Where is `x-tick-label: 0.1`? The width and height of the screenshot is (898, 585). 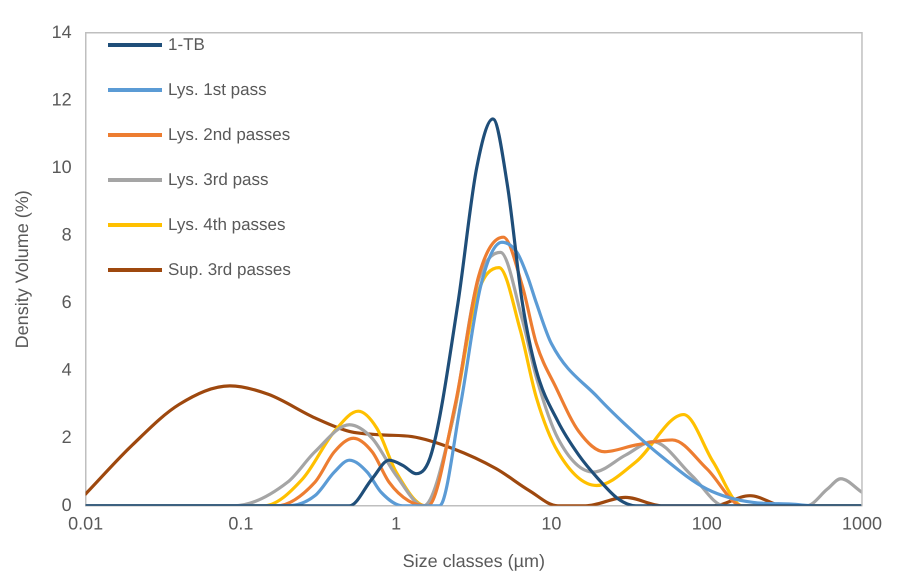
x-tick-label: 0.1 is located at coordinates (241, 524).